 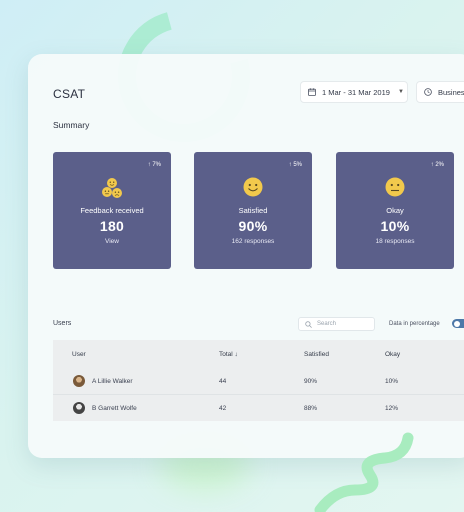 I want to click on card-value: 180, so click(x=112, y=226).